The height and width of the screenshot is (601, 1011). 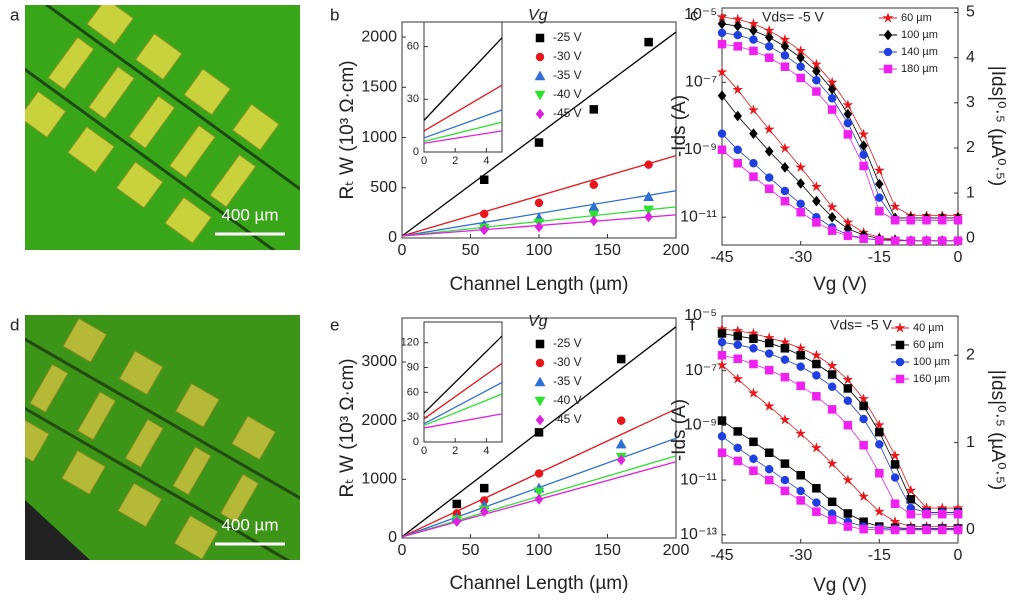 What do you see at coordinates (701, 82) in the screenshot?
I see `y-tick-label: 10⁻⁷` at bounding box center [701, 82].